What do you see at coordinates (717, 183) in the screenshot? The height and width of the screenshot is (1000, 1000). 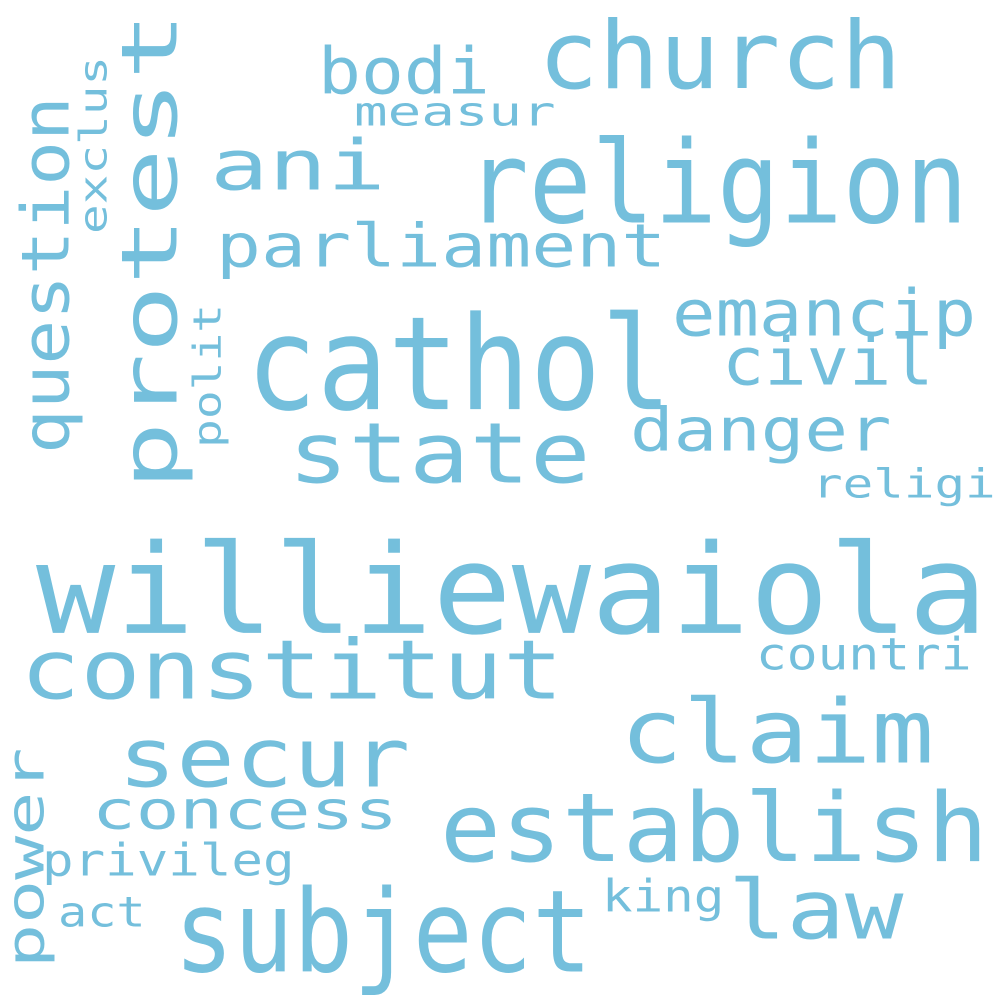 I see `word-religion: religion` at bounding box center [717, 183].